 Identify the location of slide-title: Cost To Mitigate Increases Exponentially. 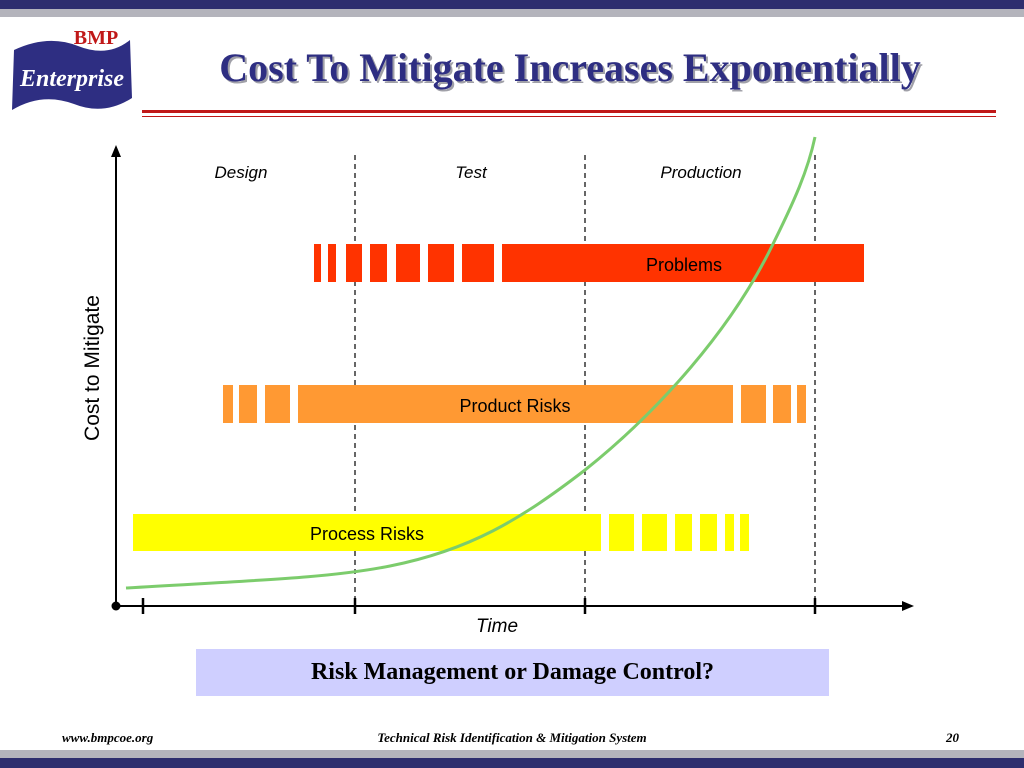
(570, 67).